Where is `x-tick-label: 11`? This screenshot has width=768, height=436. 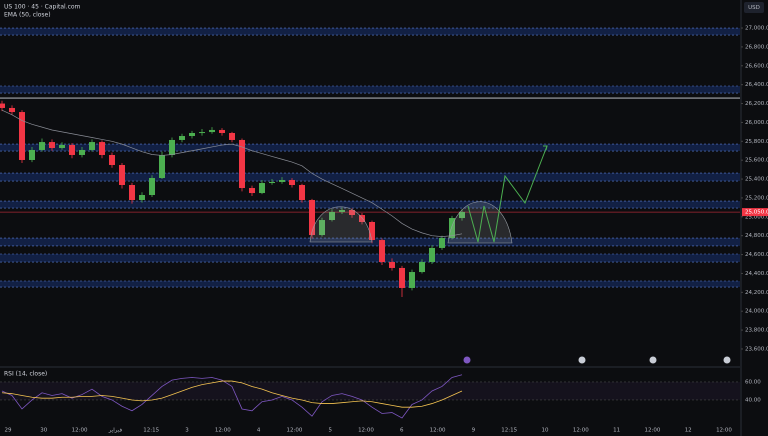
x-tick-label: 11 is located at coordinates (616, 431).